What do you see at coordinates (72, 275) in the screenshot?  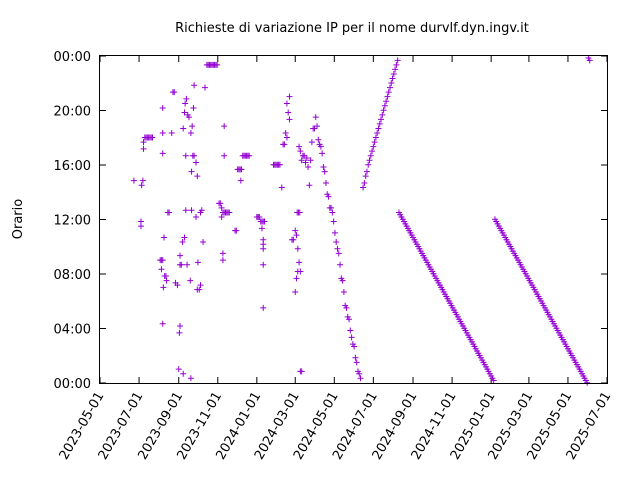 I see `y-tick-label: 08:00` at bounding box center [72, 275].